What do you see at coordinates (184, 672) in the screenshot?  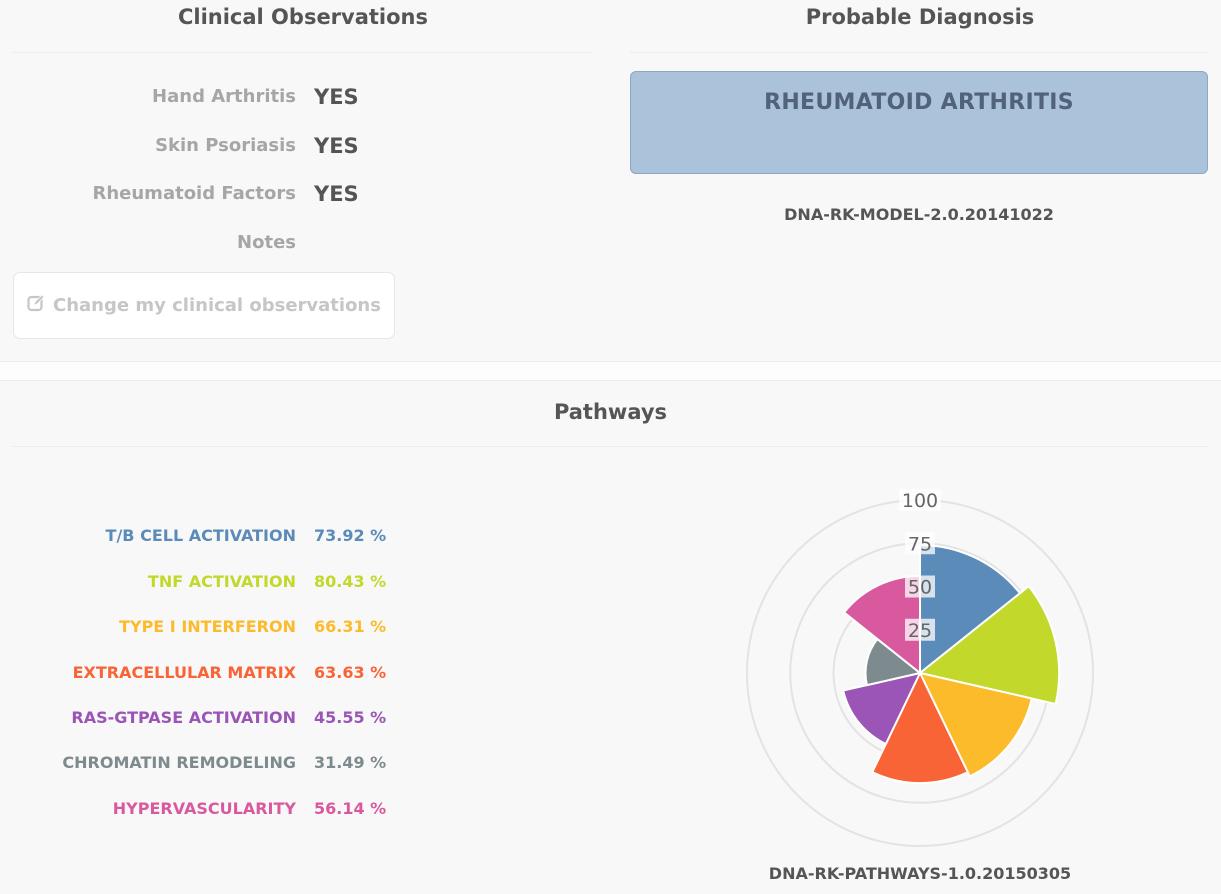 I see `pathway-label: EXTRACELLULAR MATRIX` at bounding box center [184, 672].